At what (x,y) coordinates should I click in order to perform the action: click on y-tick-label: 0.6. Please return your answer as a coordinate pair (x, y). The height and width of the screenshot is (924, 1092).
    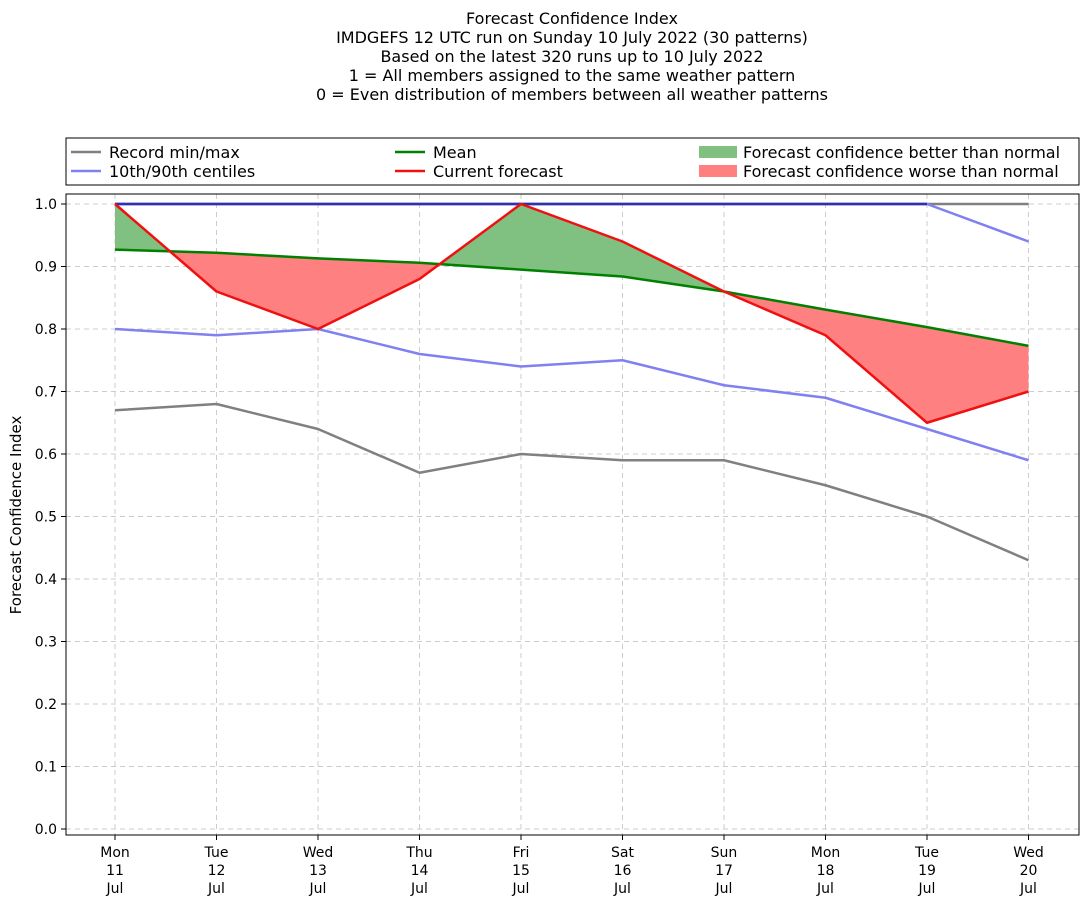
    Looking at the image, I should click on (46, 455).